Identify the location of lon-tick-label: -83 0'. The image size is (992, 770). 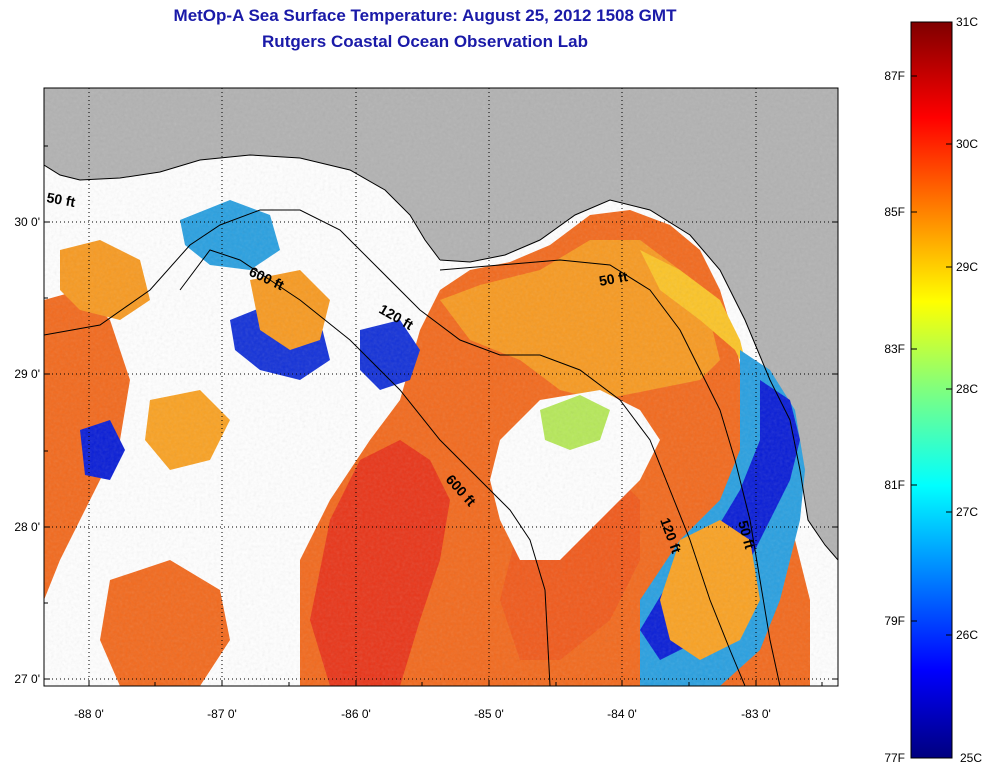
(756, 714).